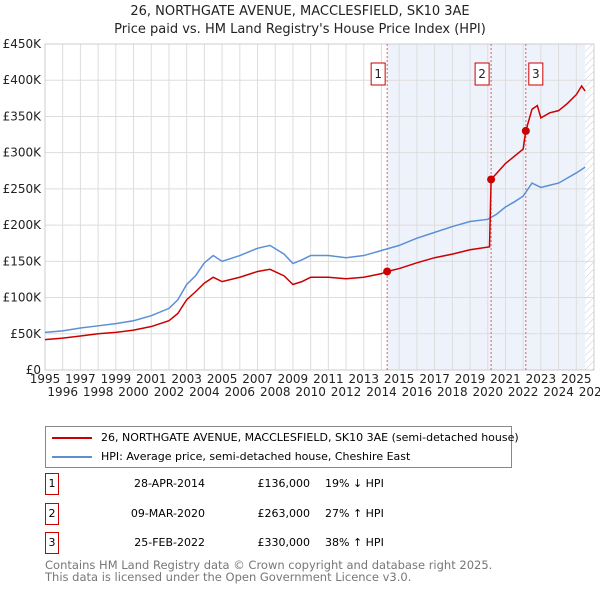 The width and height of the screenshot is (600, 590). What do you see at coordinates (328, 379) in the screenshot?
I see `x-tick-label: 2011` at bounding box center [328, 379].